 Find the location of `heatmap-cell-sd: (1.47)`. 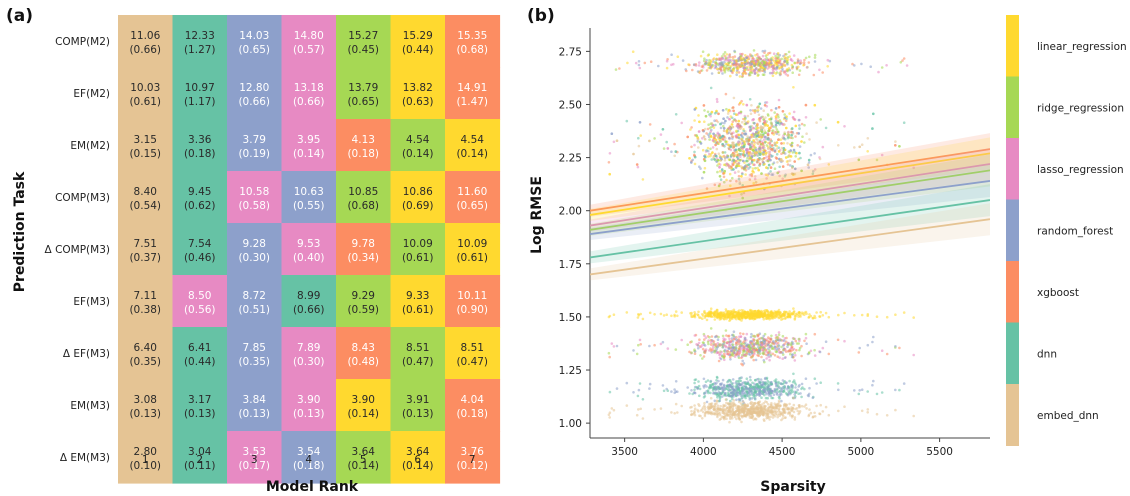

heatmap-cell-sd: (1.47) is located at coordinates (472, 102).